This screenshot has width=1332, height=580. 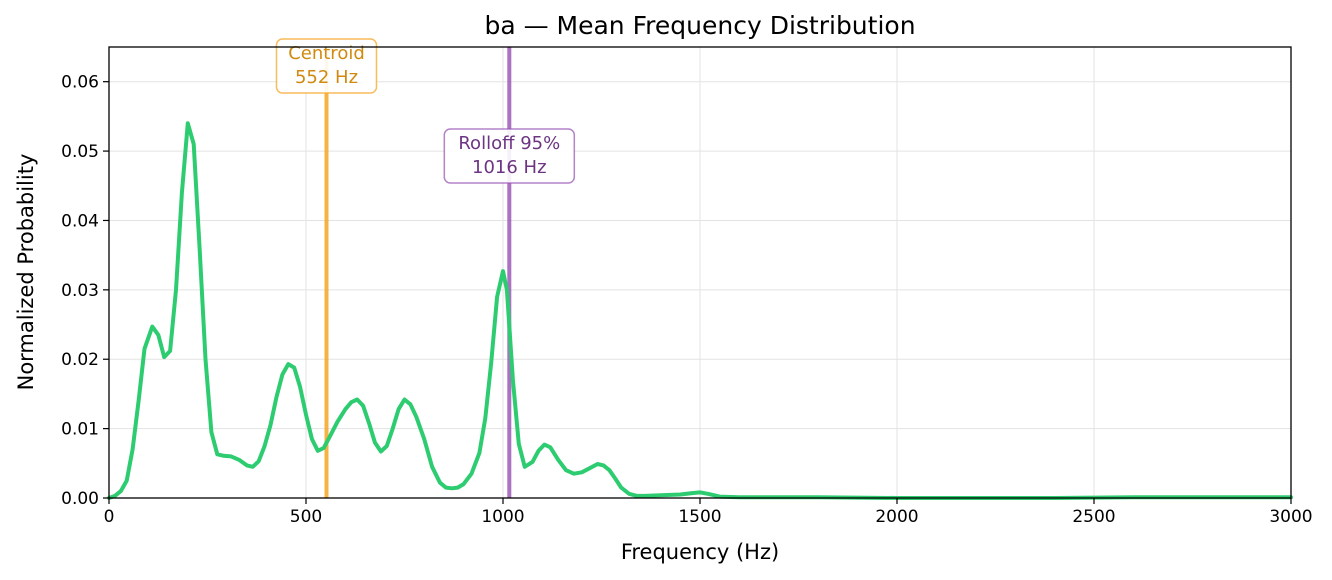 What do you see at coordinates (896, 517) in the screenshot?
I see `x-tick-label: 2000` at bounding box center [896, 517].